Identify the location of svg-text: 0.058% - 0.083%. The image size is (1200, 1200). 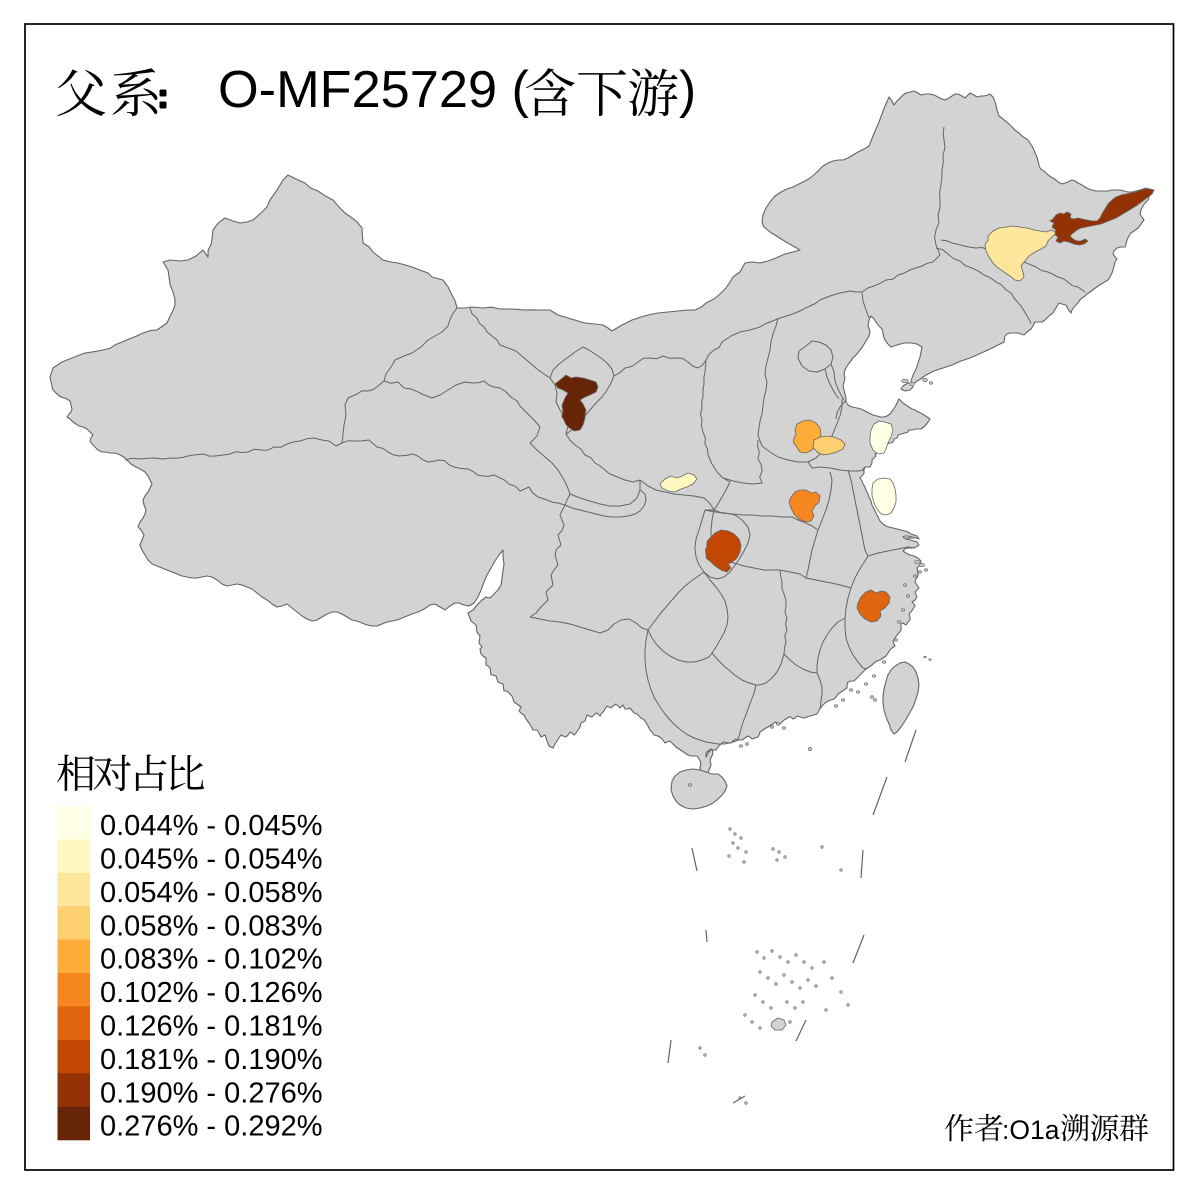
(211, 926).